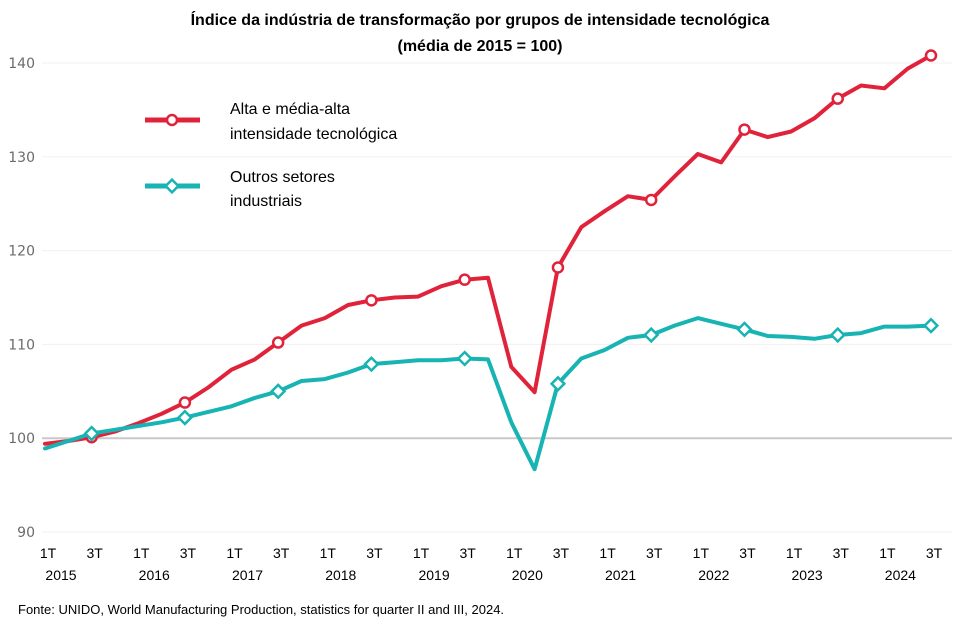  I want to click on y-tick-label: 120, so click(21, 252).